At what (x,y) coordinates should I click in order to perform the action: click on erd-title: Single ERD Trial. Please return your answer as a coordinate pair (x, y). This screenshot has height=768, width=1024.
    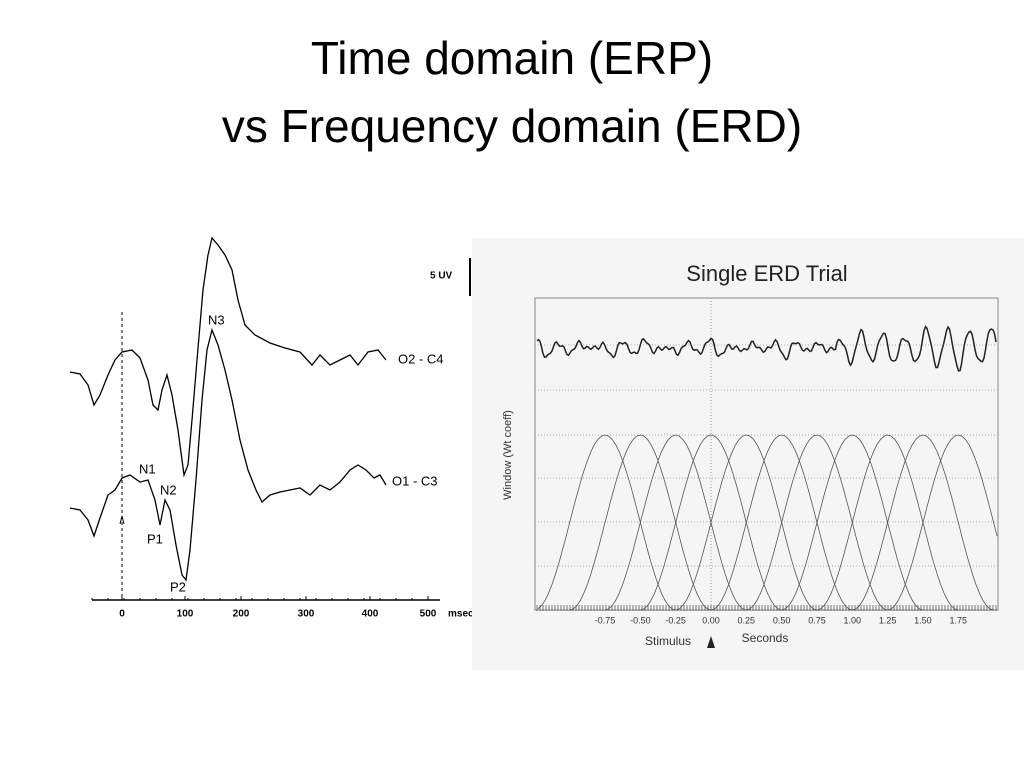
    Looking at the image, I should click on (766, 273).